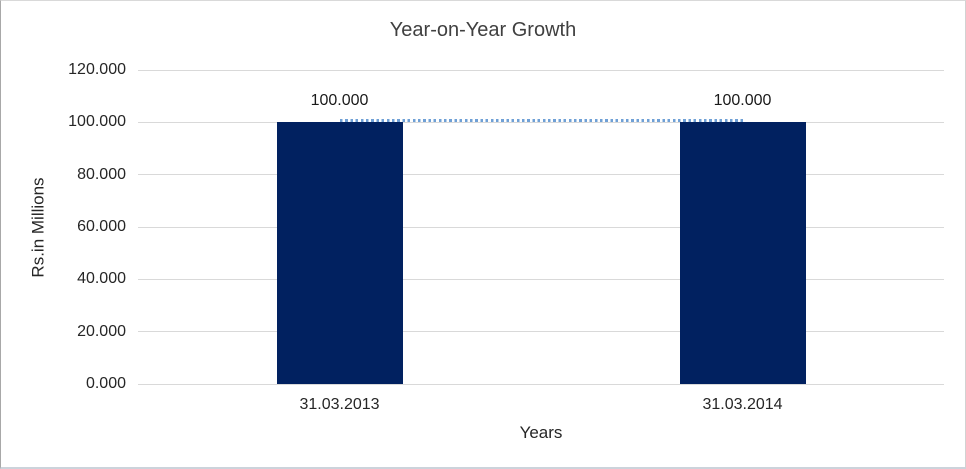 This screenshot has width=966, height=469. I want to click on x-axis-title: Years, so click(541, 432).